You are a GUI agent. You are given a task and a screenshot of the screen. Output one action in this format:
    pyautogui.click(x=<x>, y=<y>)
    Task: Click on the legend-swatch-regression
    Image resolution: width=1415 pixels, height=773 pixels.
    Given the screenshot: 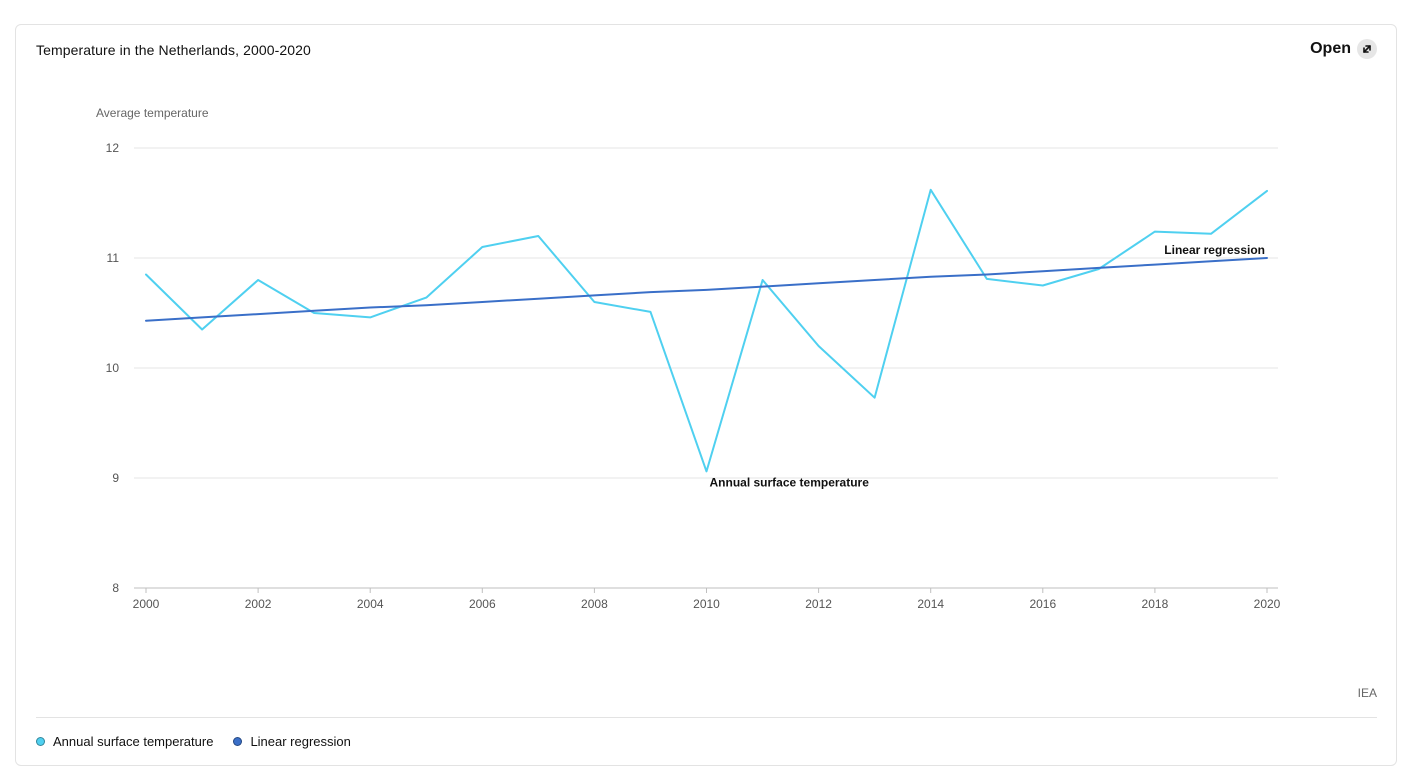 What is the action you would take?
    pyautogui.click(x=238, y=741)
    